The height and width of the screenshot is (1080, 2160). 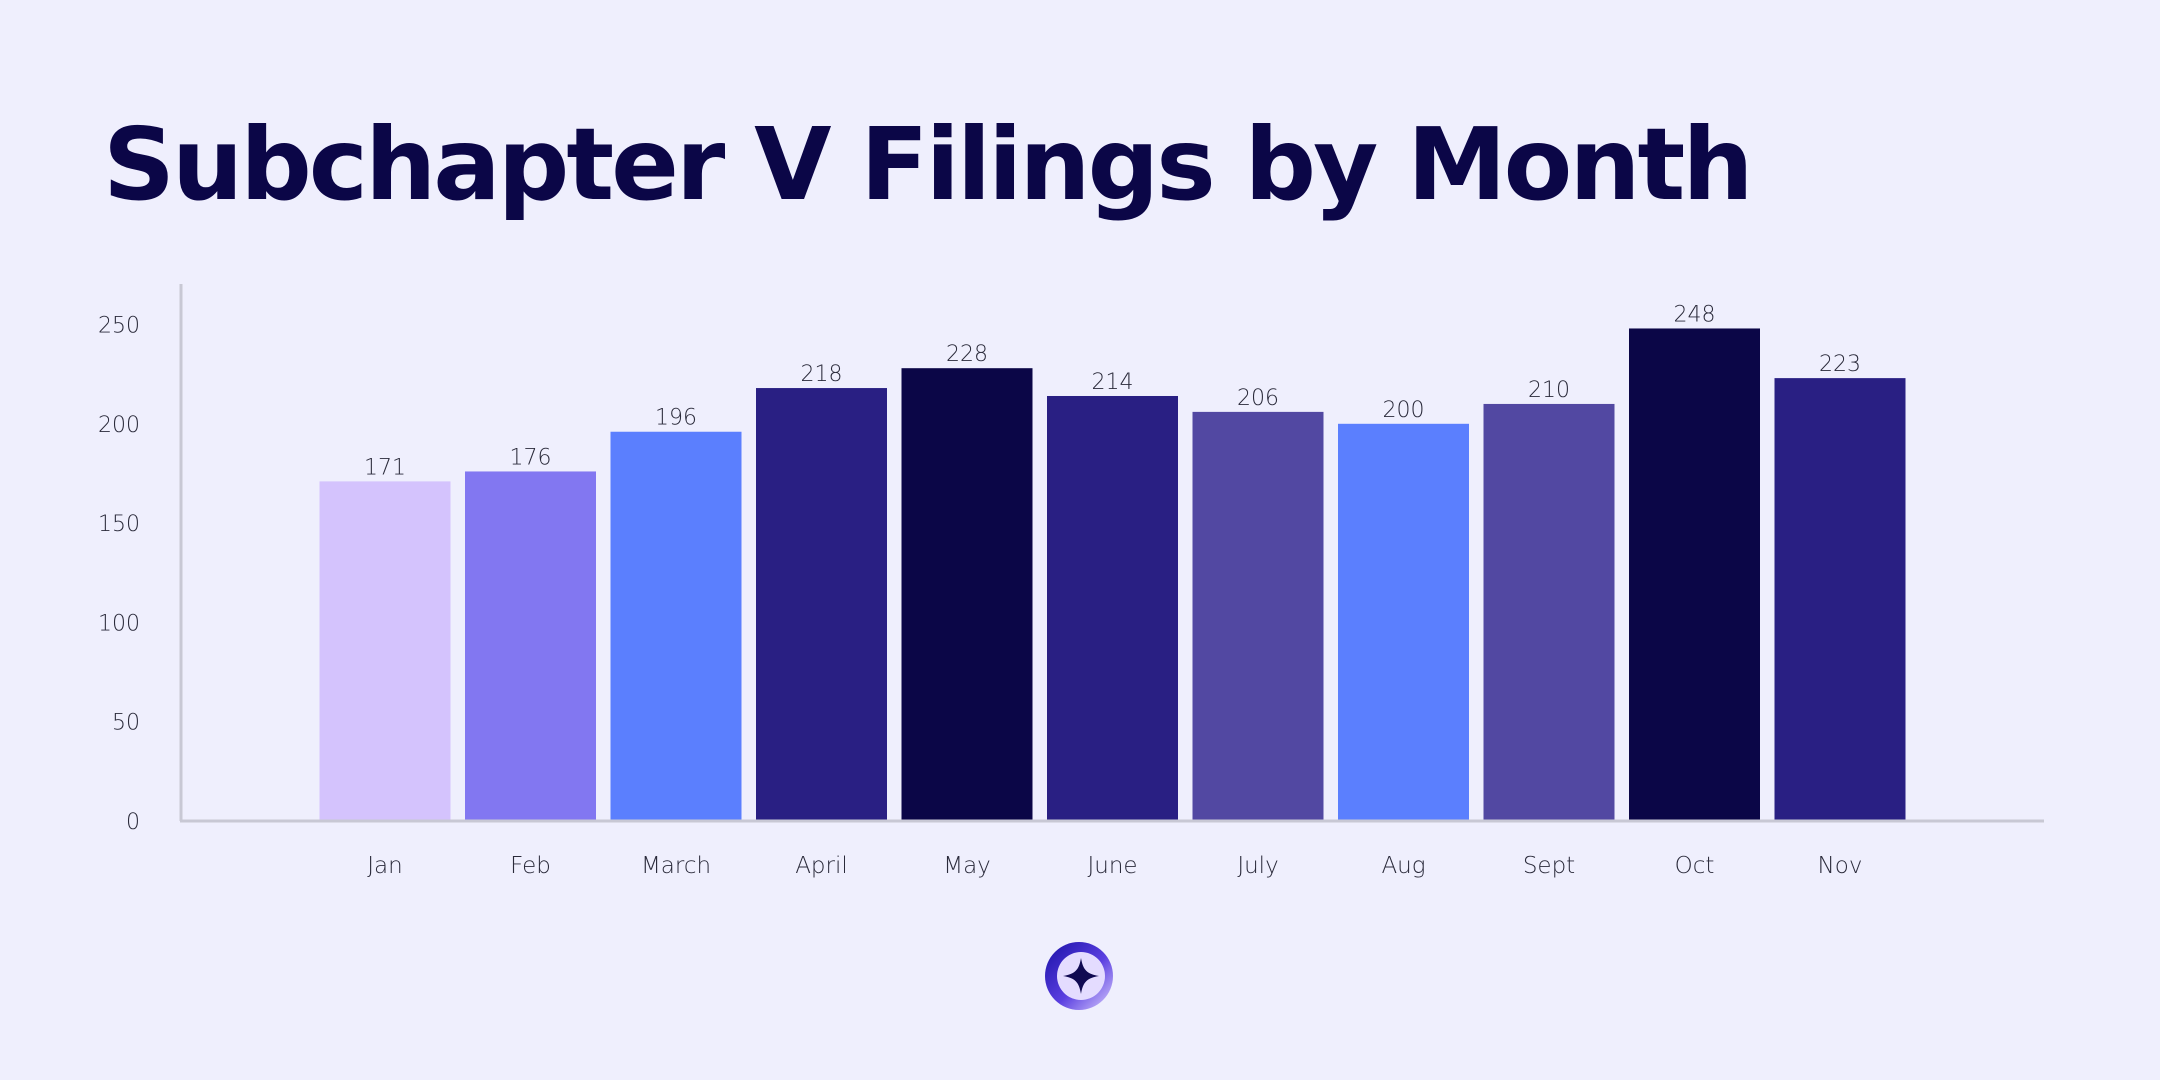 What do you see at coordinates (1258, 616) in the screenshot?
I see `bar-july` at bounding box center [1258, 616].